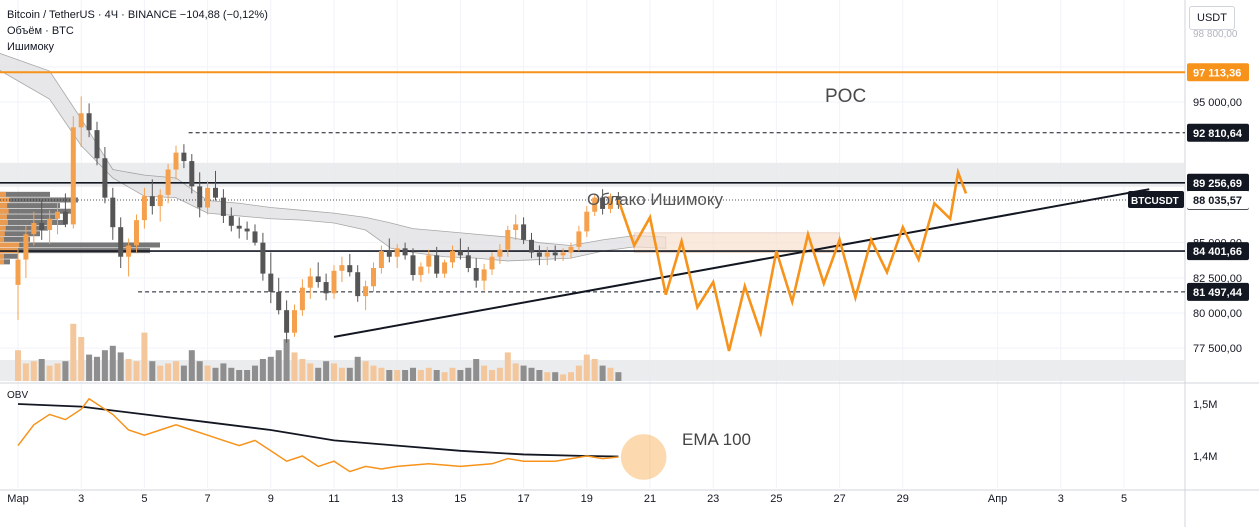  Describe the element at coordinates (40, 31) in the screenshot. I see `legend-volume: Объём · BTC` at that location.